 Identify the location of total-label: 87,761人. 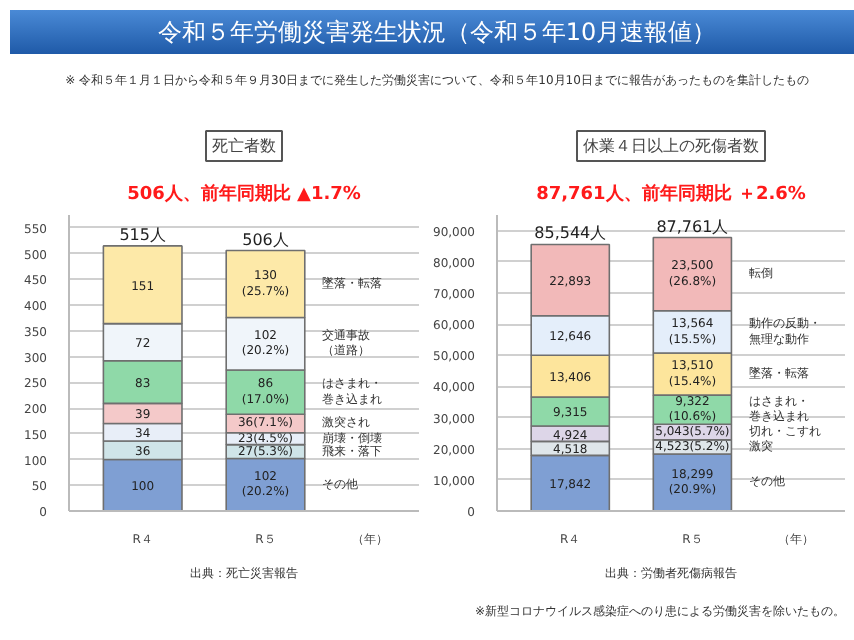
(692, 226).